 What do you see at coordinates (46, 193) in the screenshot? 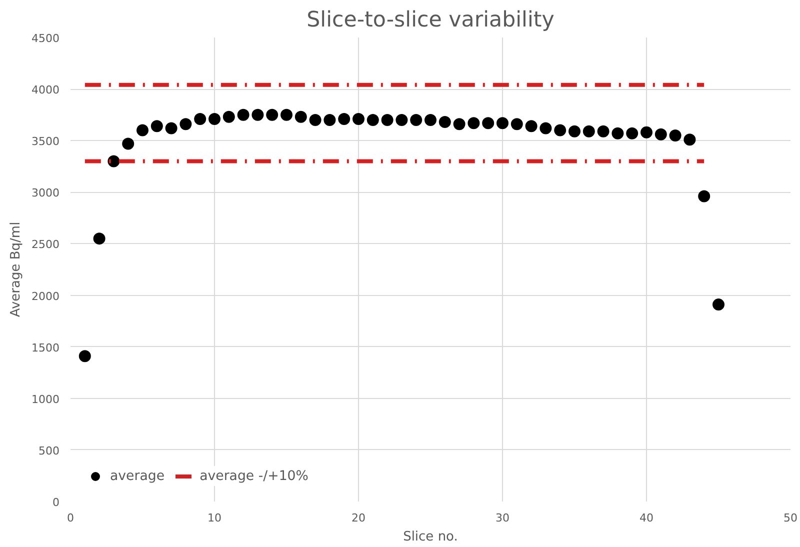
I see `y-tick-label: 3000` at bounding box center [46, 193].